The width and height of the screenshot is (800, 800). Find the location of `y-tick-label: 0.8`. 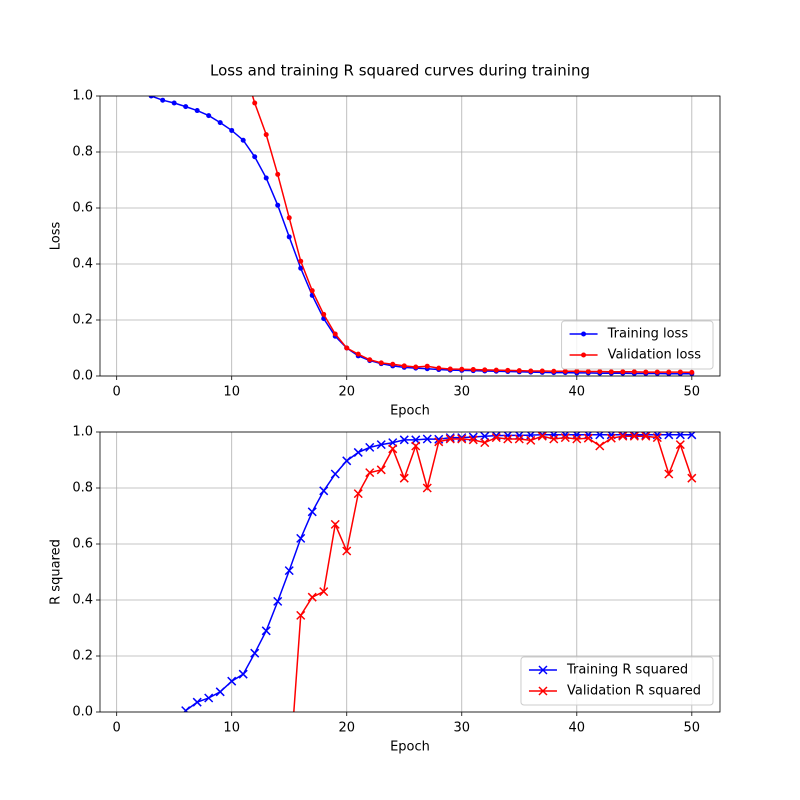

y-tick-label: 0.8 is located at coordinates (82, 488).